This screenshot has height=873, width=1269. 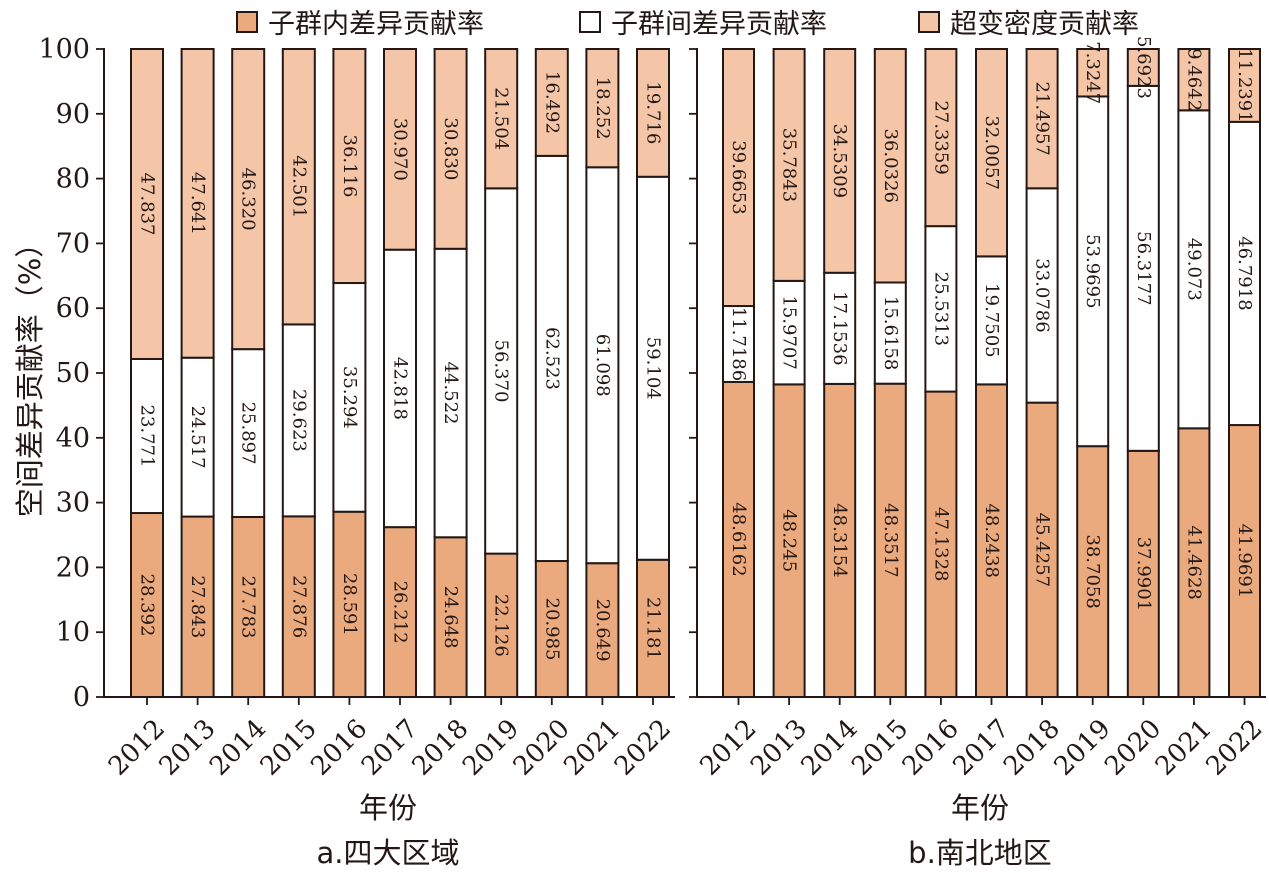 What do you see at coordinates (501, 370) in the screenshot?
I see `data-label-between: 56.370` at bounding box center [501, 370].